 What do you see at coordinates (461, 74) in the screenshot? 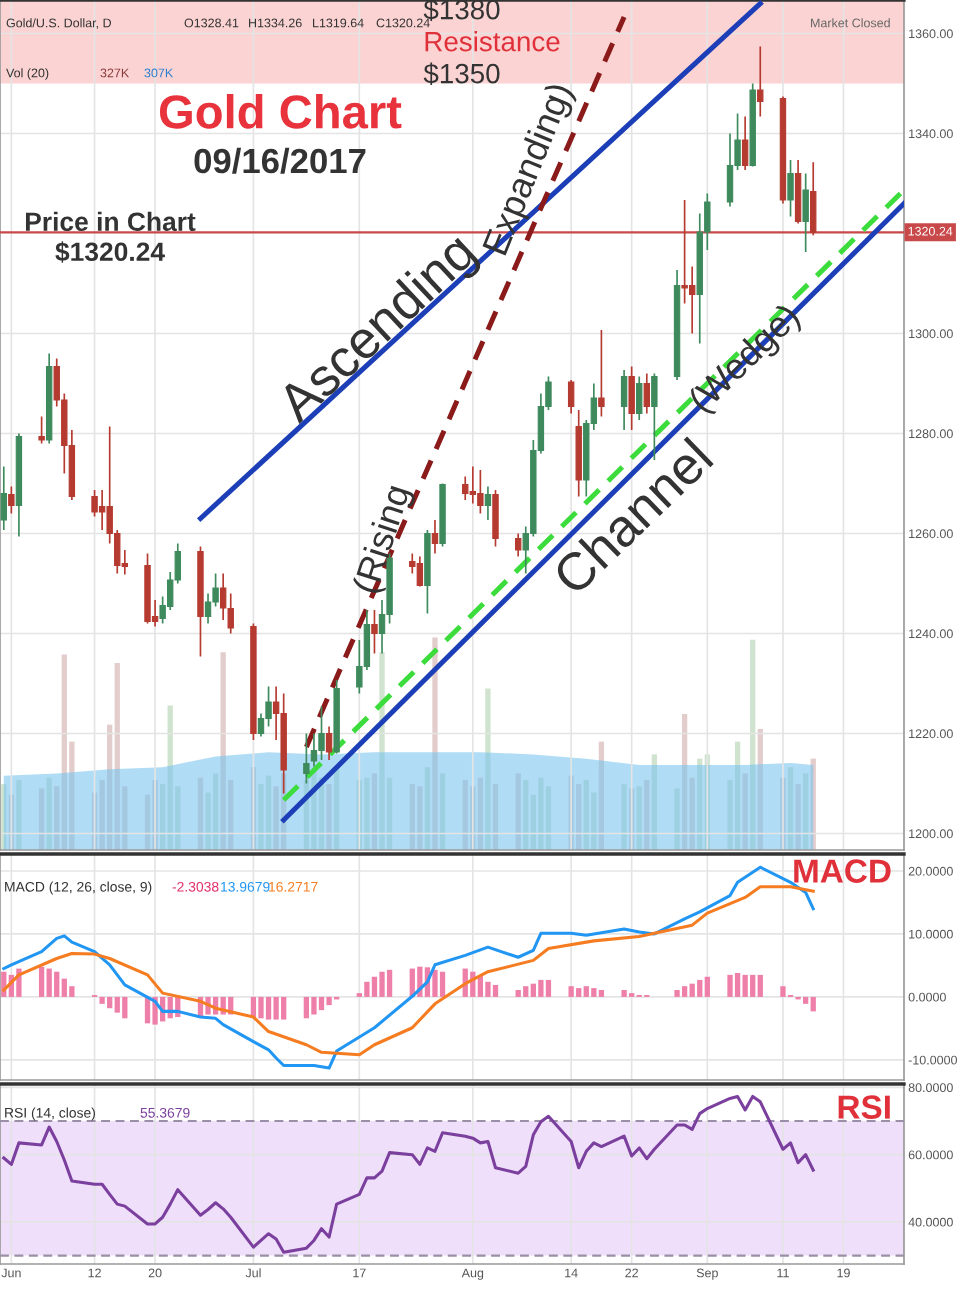
I see `annotation: $1350` at bounding box center [461, 74].